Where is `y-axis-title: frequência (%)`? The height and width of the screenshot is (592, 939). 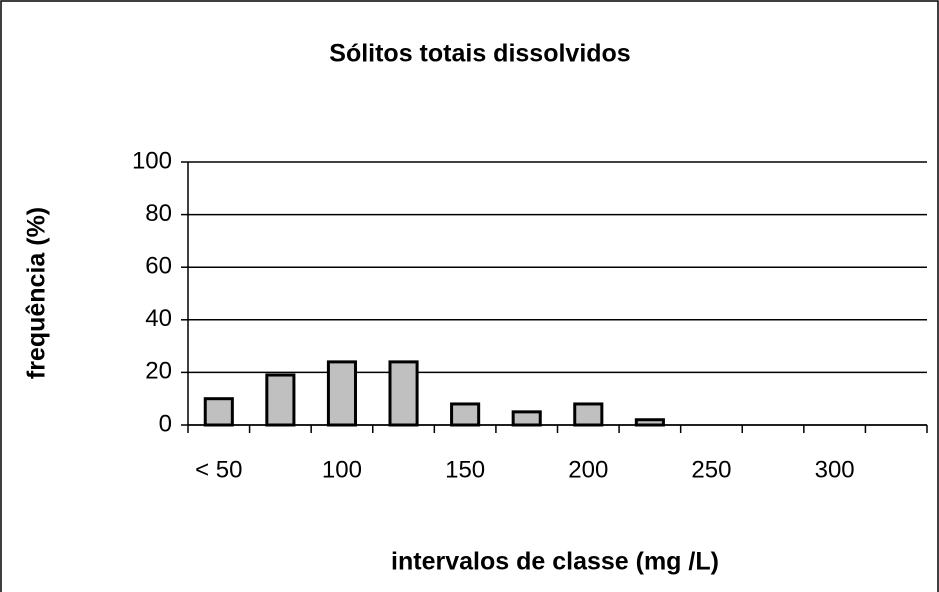 y-axis-title: frequência (%) is located at coordinates (37, 293).